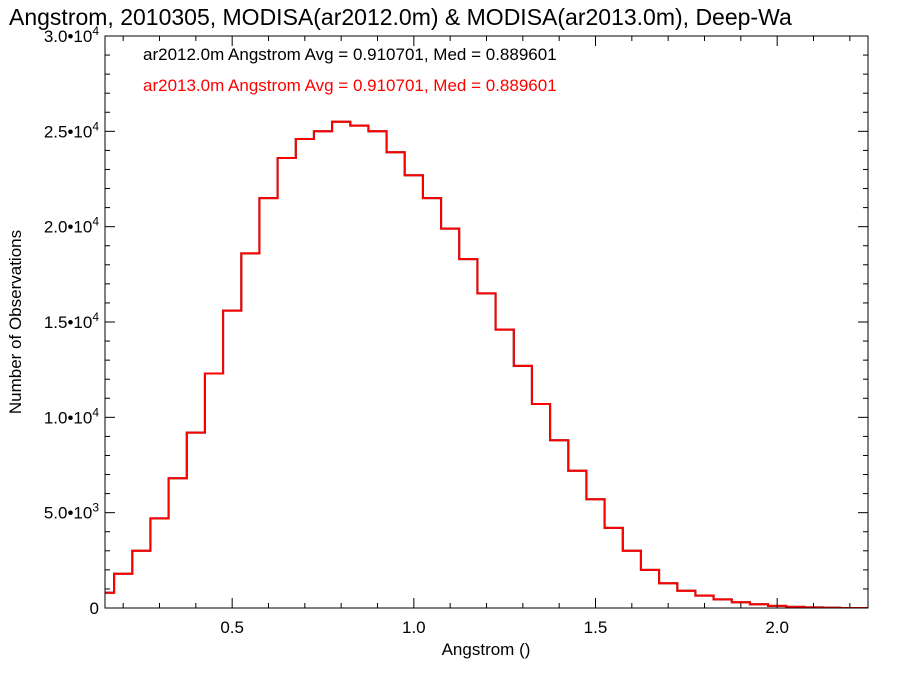 Image resolution: width=900 pixels, height=675 pixels. Describe the element at coordinates (72, 416) in the screenshot. I see `y-tick-label: 1.0•104` at that location.